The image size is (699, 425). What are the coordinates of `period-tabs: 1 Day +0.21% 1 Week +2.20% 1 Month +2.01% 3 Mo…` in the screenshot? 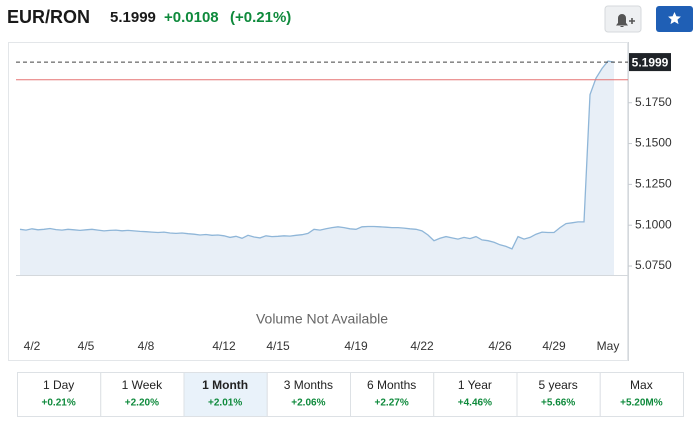 It's located at (350, 394).